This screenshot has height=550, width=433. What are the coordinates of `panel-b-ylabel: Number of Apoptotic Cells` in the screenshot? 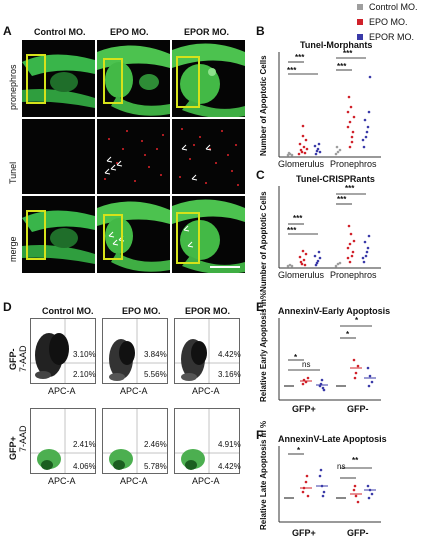 It's located at (263, 105).